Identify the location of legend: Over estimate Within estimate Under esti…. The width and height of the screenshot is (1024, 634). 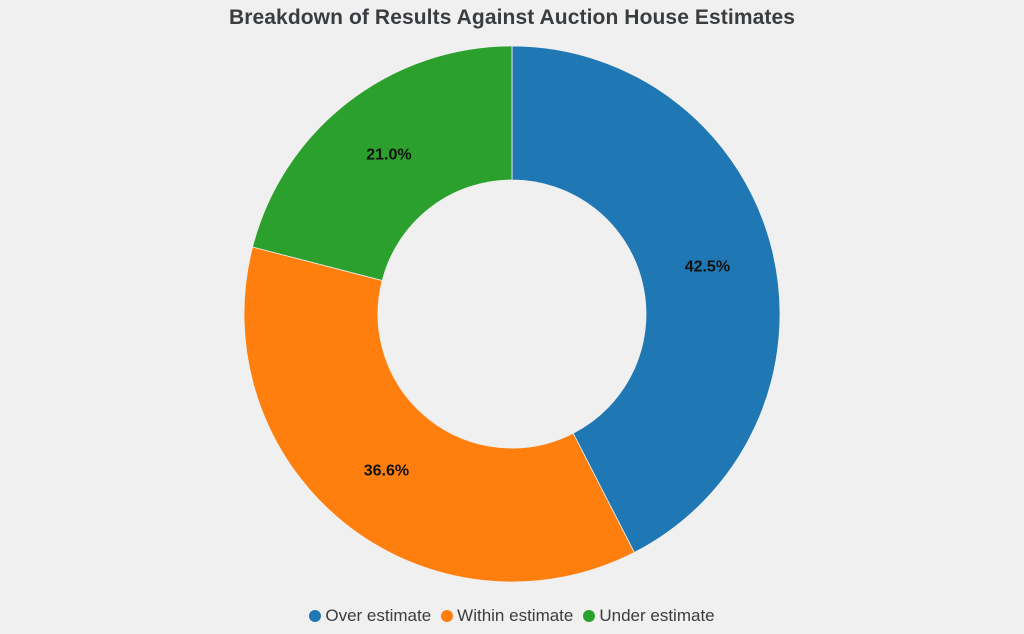
(512, 616).